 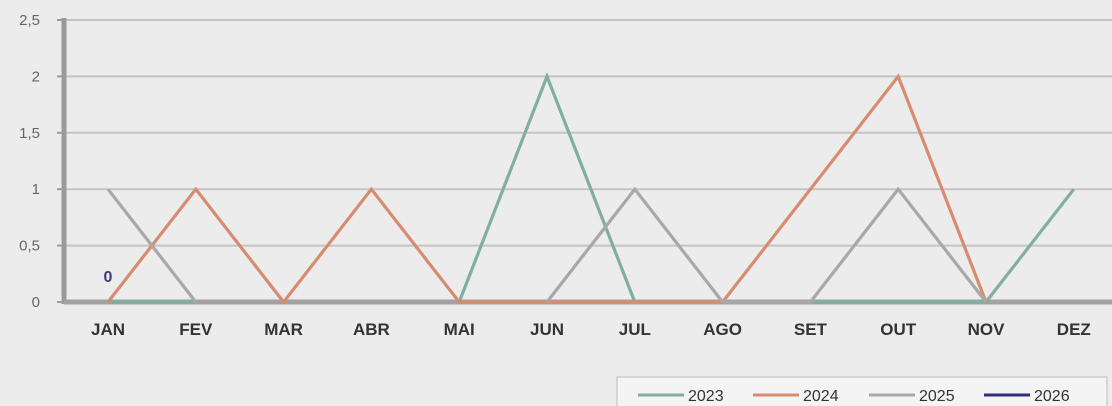 I want to click on x-tick-label: DEZ, so click(x=1074, y=329).